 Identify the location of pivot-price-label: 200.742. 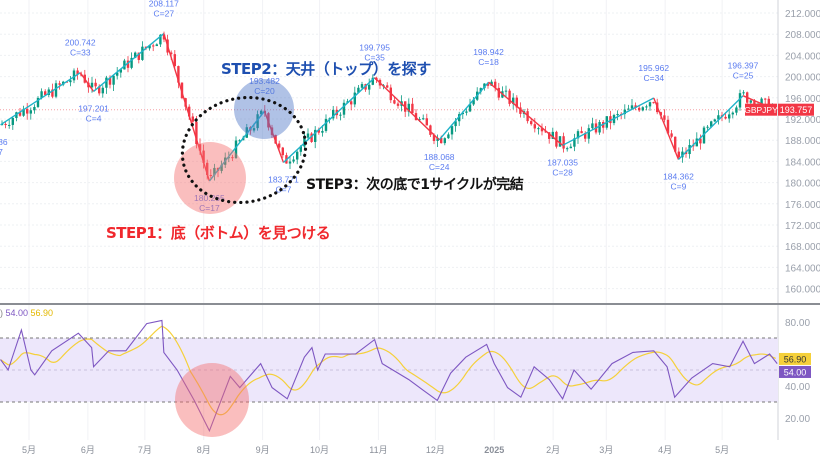
(80, 43).